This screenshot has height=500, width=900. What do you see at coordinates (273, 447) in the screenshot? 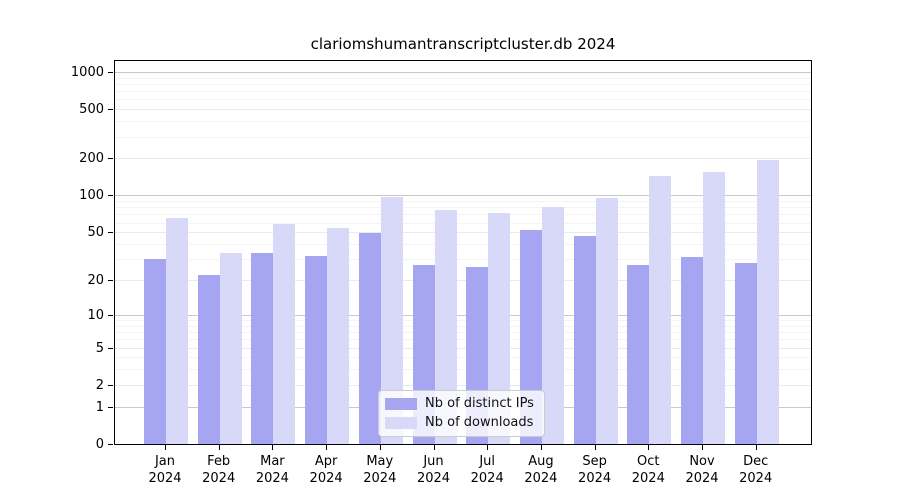
I see `x-tick-mark-mar` at bounding box center [273, 447].